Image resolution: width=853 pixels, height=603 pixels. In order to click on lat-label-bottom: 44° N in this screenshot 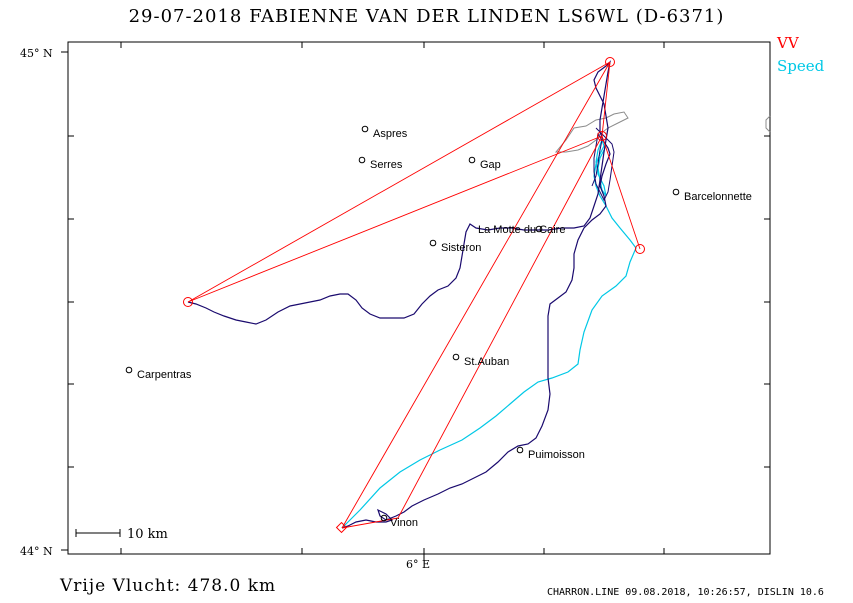, I will do `click(36, 551)`.